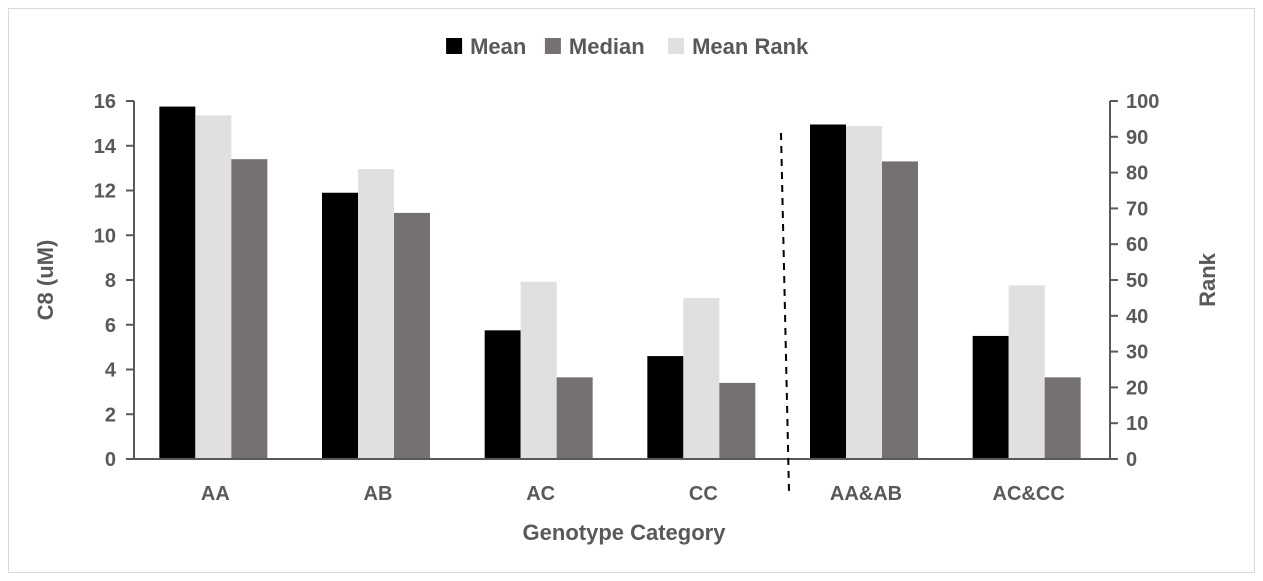 The width and height of the screenshot is (1263, 581). I want to click on x-axis-title: Genotype Category, so click(625, 532).